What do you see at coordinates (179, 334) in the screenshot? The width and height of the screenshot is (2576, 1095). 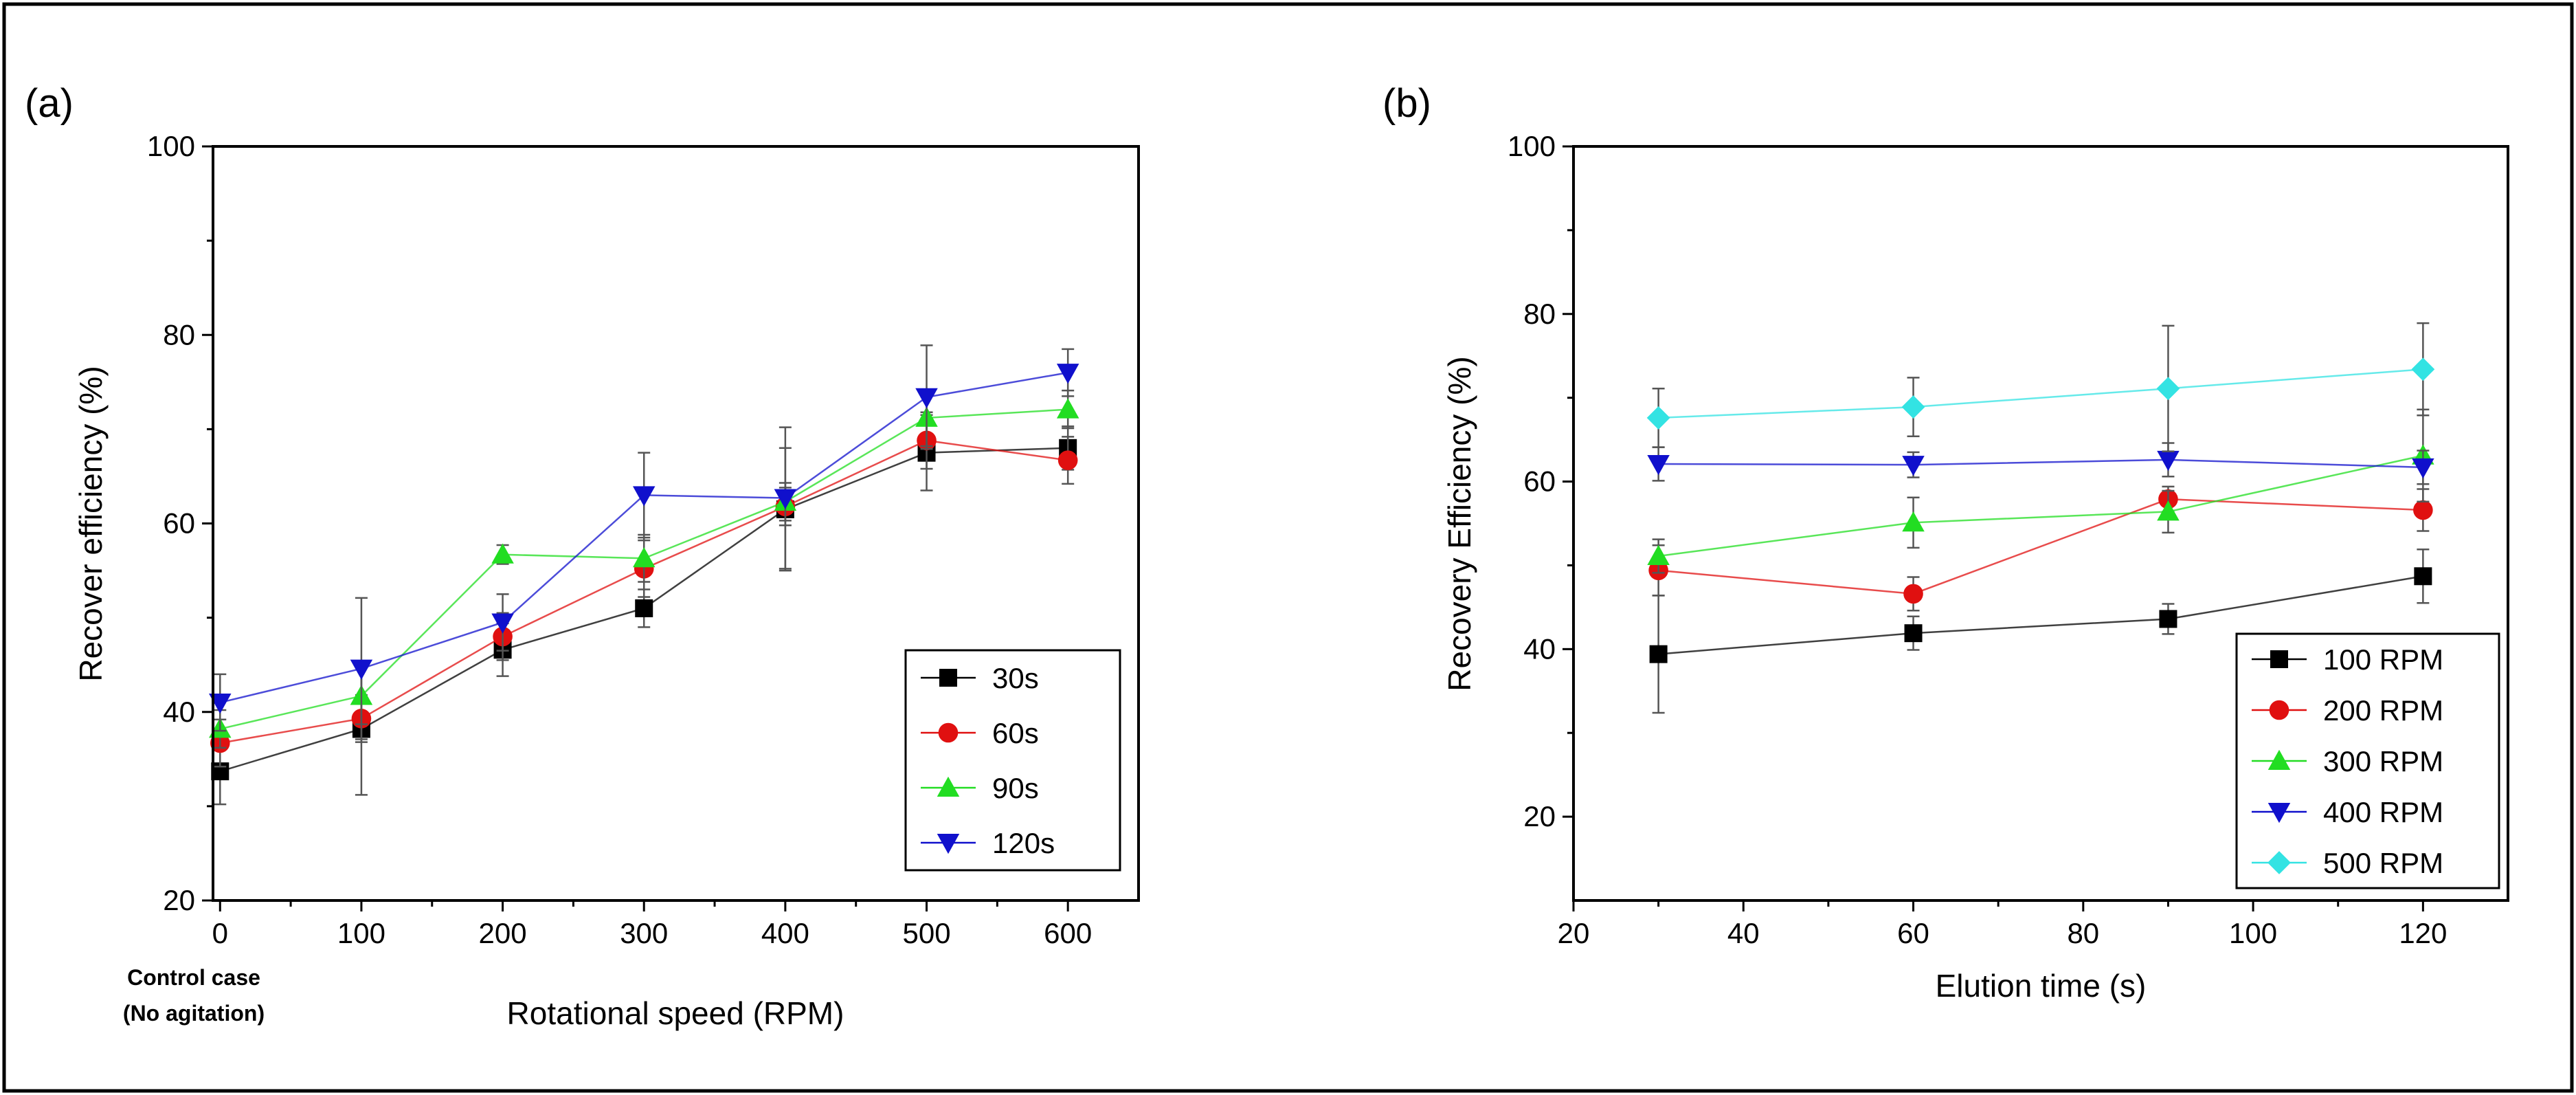 I see `a-y-tick-label: 80` at bounding box center [179, 334].